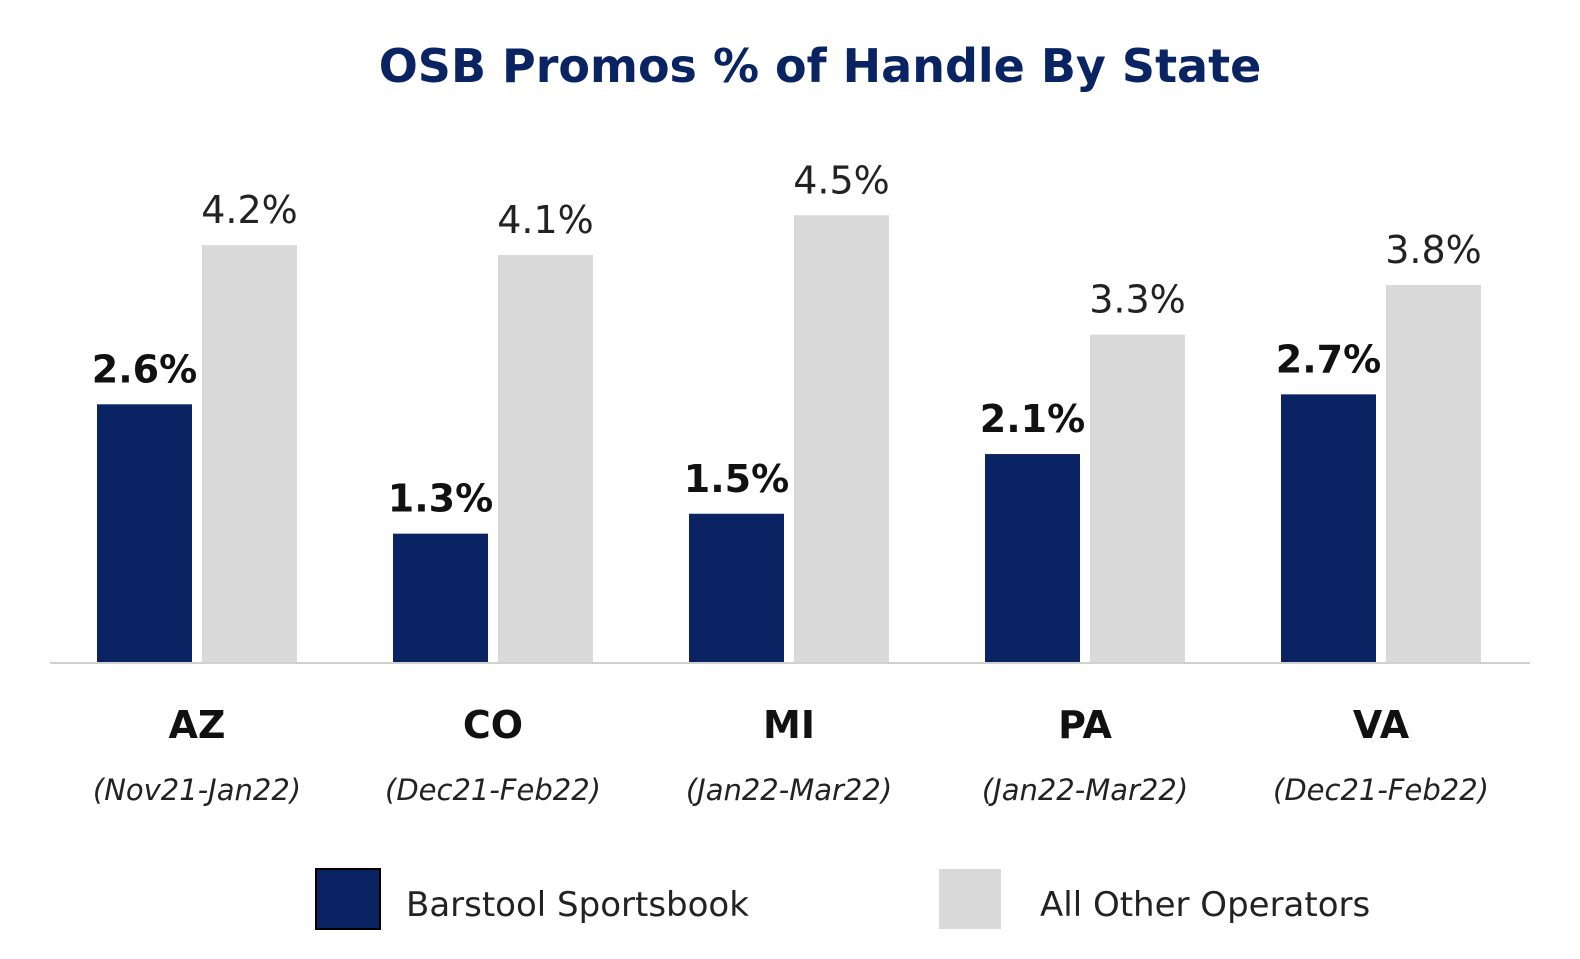  What do you see at coordinates (348, 899) in the screenshot?
I see `legend-swatch-barstool` at bounding box center [348, 899].